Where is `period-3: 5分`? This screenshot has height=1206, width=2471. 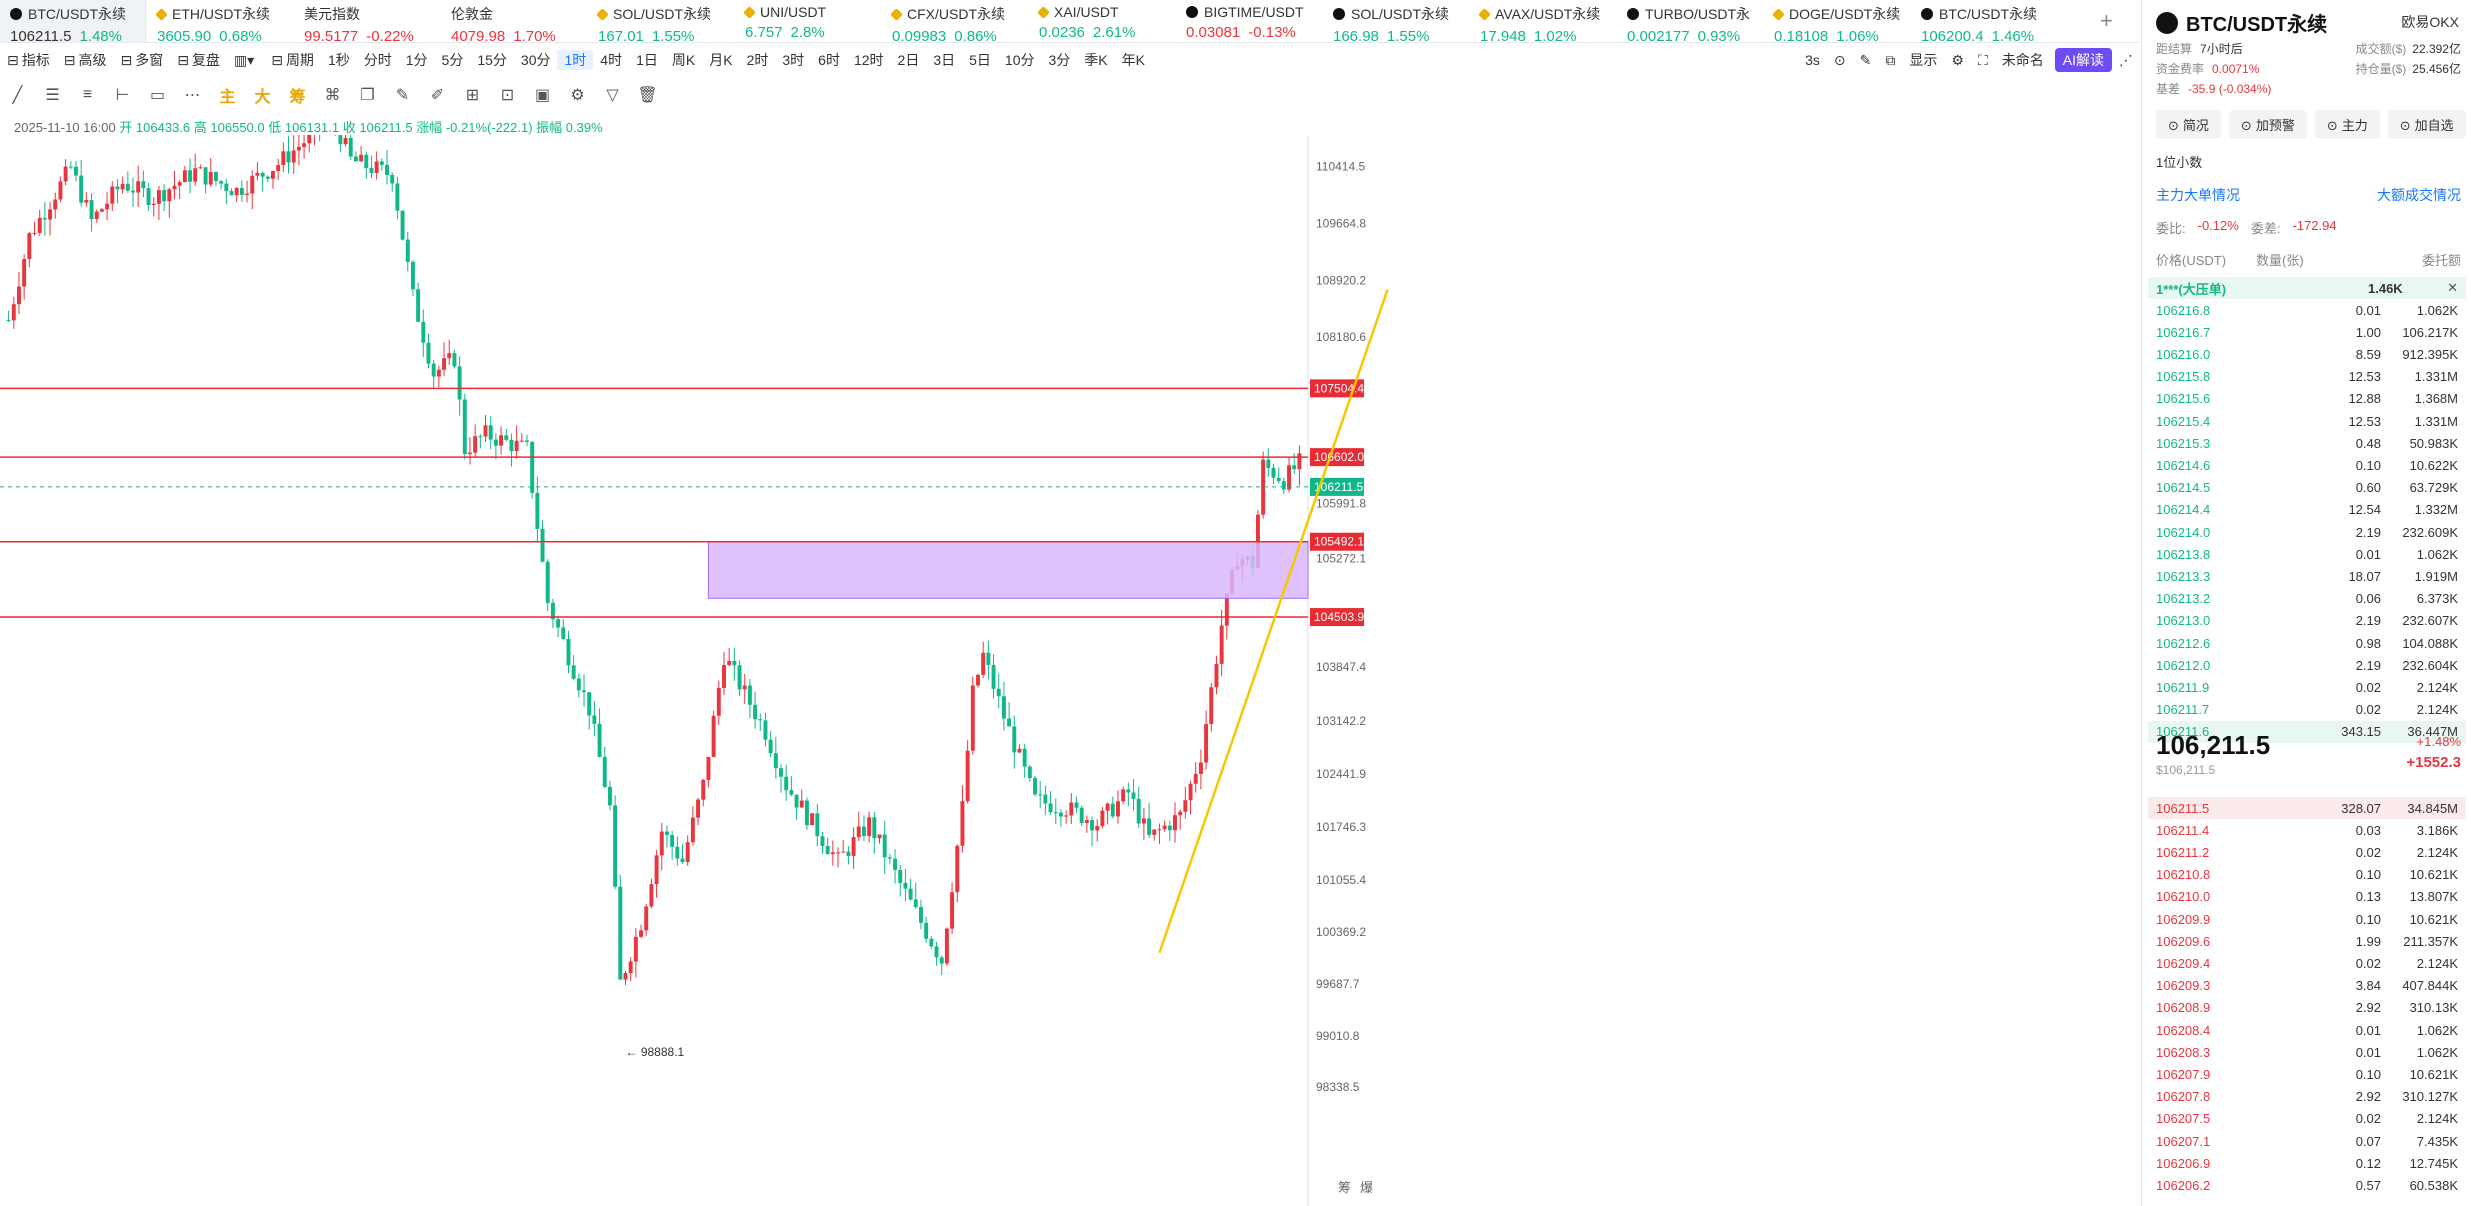 period-3: 5分 is located at coordinates (452, 60).